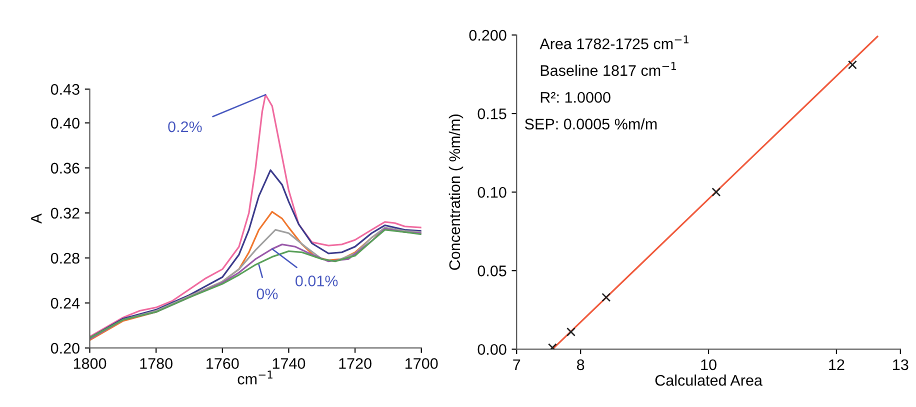 Image resolution: width=916 pixels, height=407 pixels. I want to click on annotation: R²: 1.0000, so click(575, 97).